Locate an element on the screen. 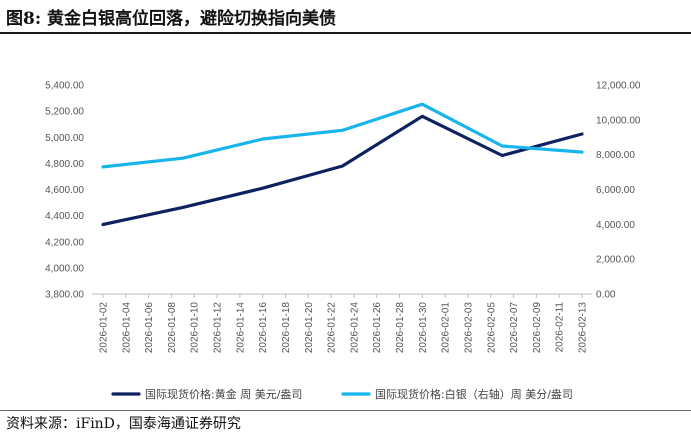  x-tick-label: 2026-01-06 is located at coordinates (149, 328).